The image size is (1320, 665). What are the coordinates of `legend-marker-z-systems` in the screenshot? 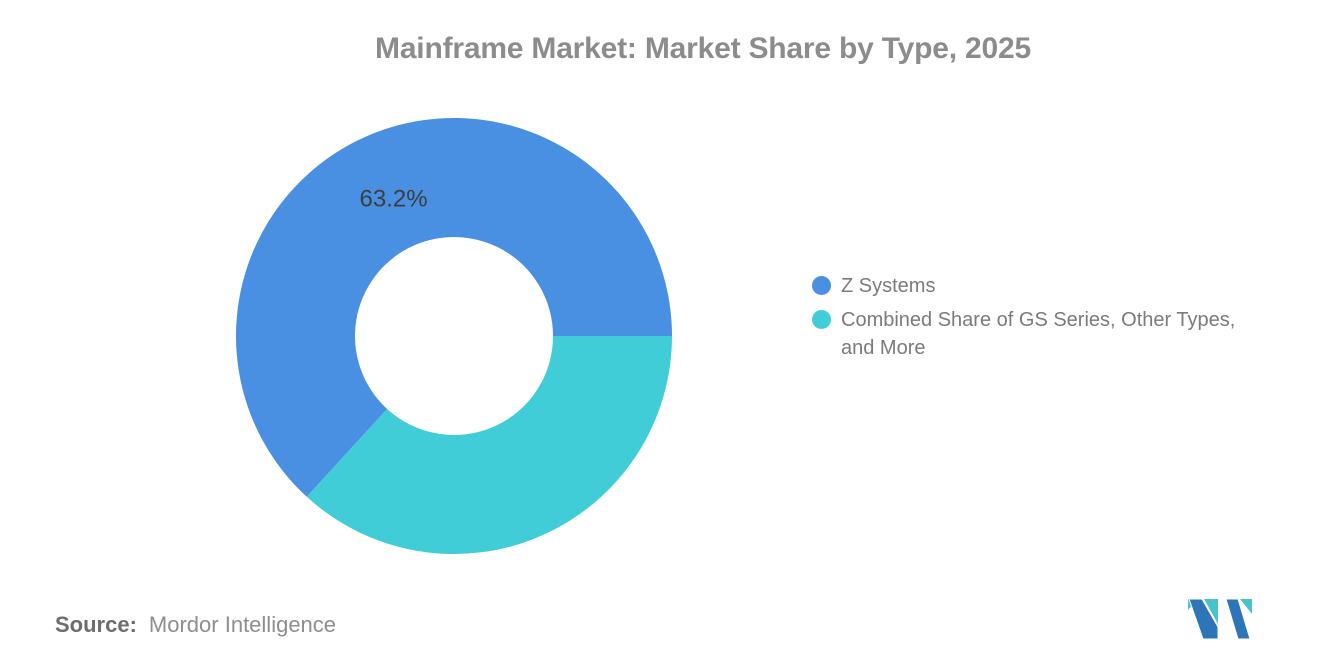 It's located at (821, 285).